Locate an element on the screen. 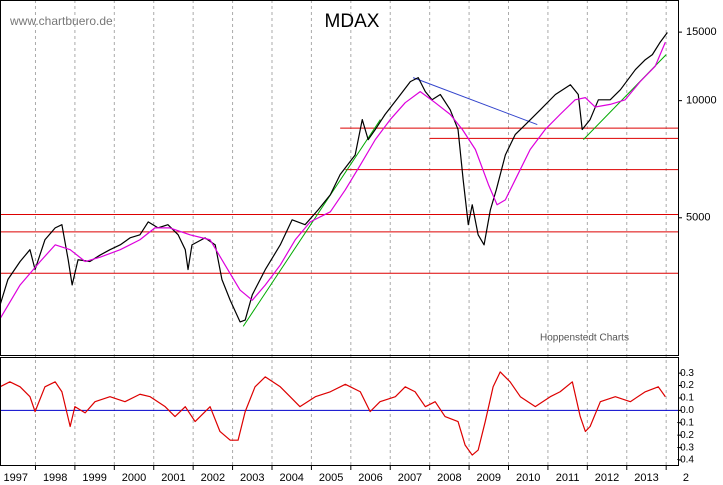  y-tick-label: -0.1 is located at coordinates (686, 422).